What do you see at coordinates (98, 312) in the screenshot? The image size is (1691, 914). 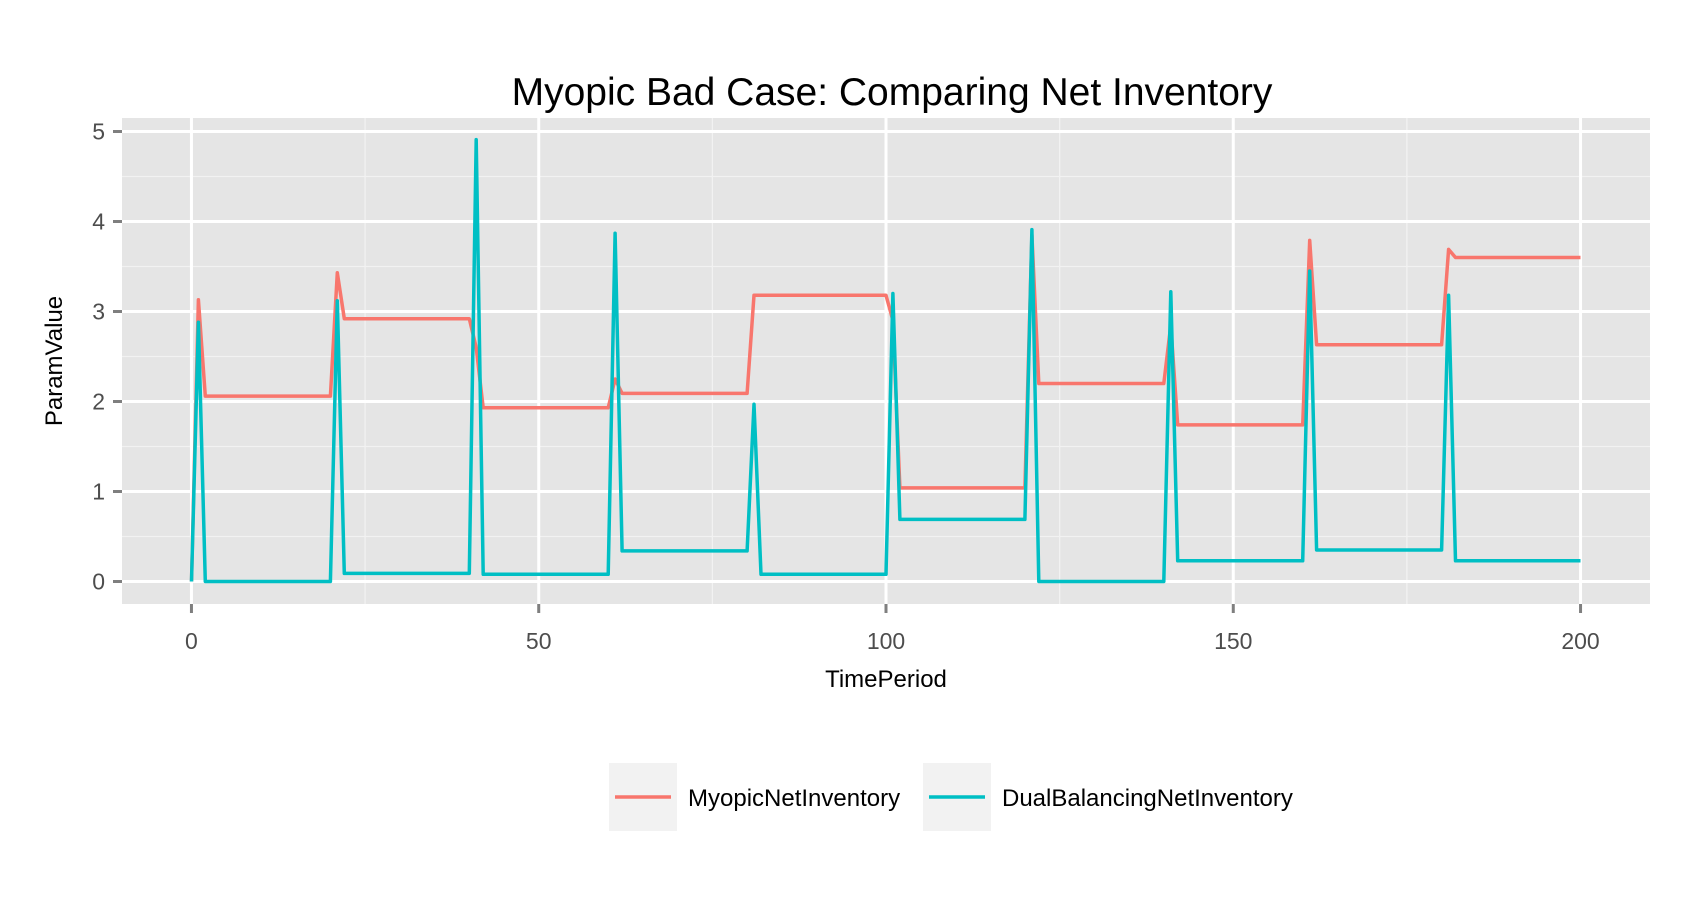 I see `y-tick-label: 3` at bounding box center [98, 312].